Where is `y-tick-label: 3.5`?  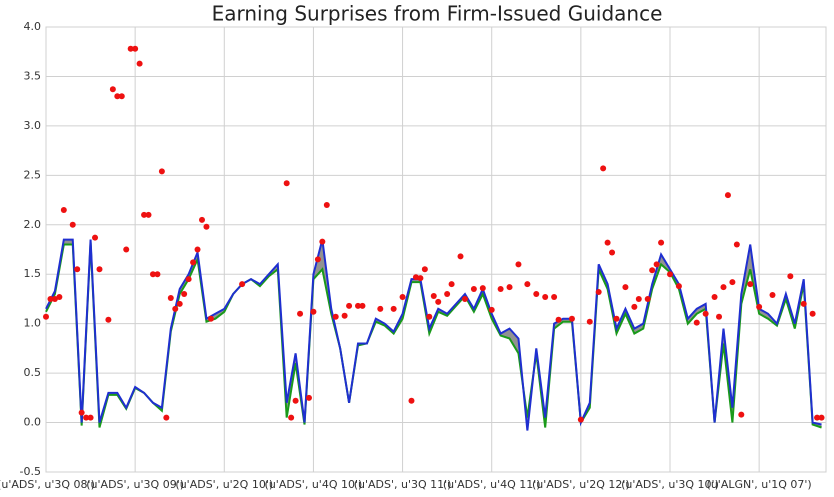
y-tick-label: 3.5 is located at coordinates (33, 75).